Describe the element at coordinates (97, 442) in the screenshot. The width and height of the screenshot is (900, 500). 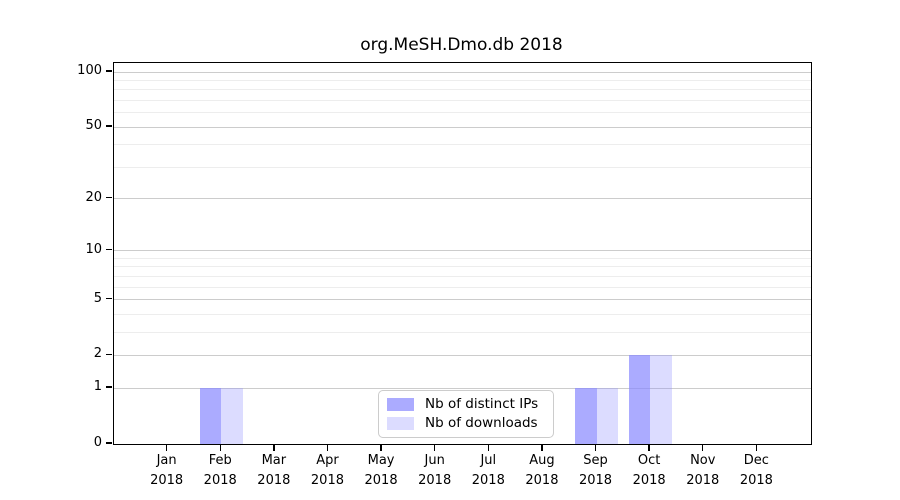
I see `y-tick-label-0: 0` at that location.